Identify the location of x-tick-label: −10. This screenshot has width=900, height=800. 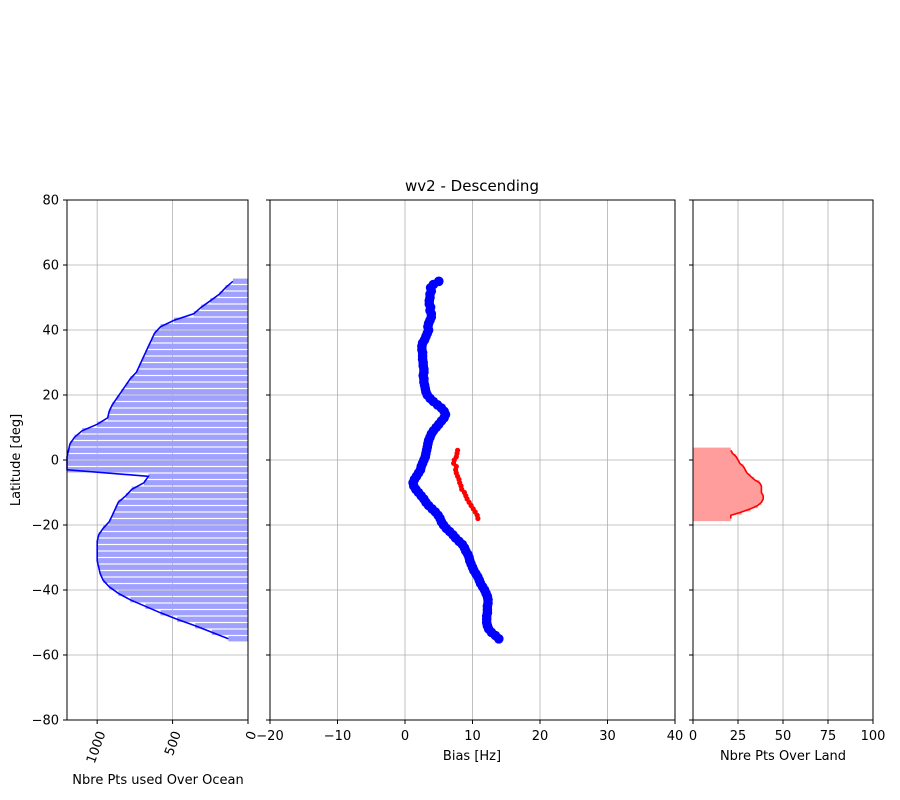
(337, 736).